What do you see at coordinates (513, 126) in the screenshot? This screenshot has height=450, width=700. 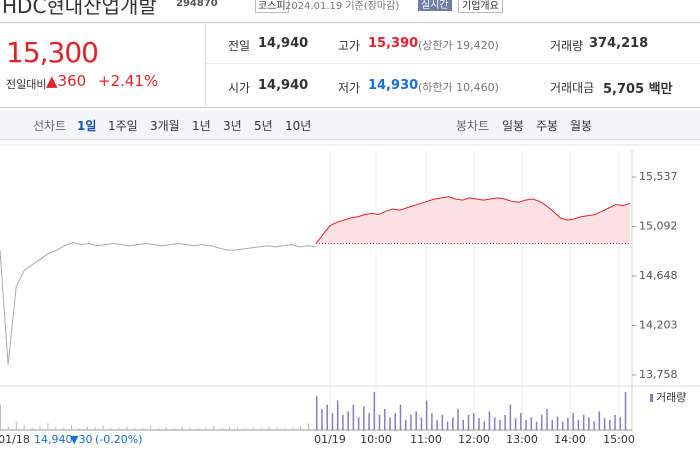 I see `tab: 일봉` at bounding box center [513, 126].